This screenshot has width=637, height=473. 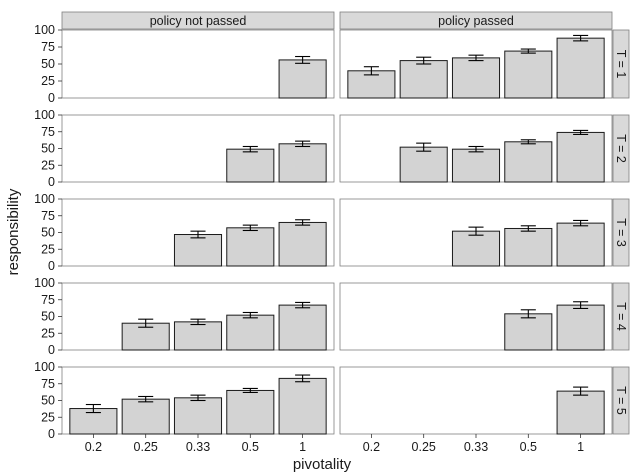 I want to click on x-axis-title: pivotality, so click(x=322, y=464).